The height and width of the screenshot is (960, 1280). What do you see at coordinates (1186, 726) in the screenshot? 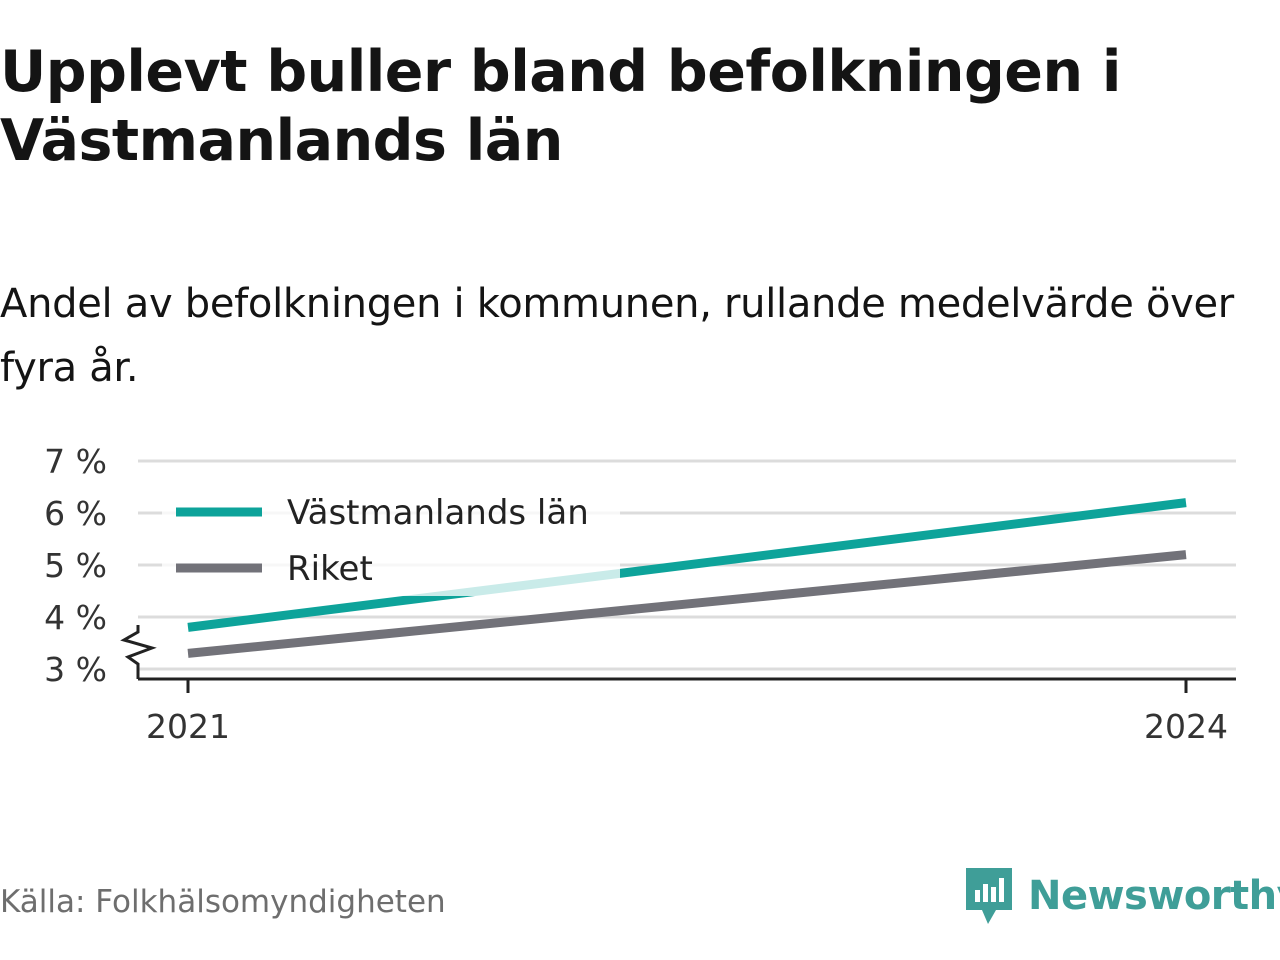
I see `x-tick-label: 2024` at bounding box center [1186, 726].